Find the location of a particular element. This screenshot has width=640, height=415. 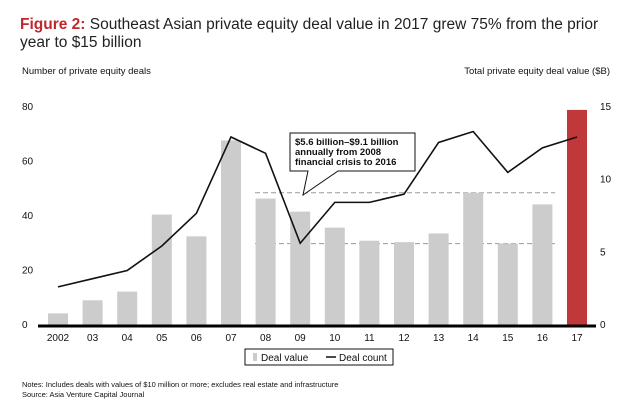

x-tick-label: 06 is located at coordinates (197, 338).